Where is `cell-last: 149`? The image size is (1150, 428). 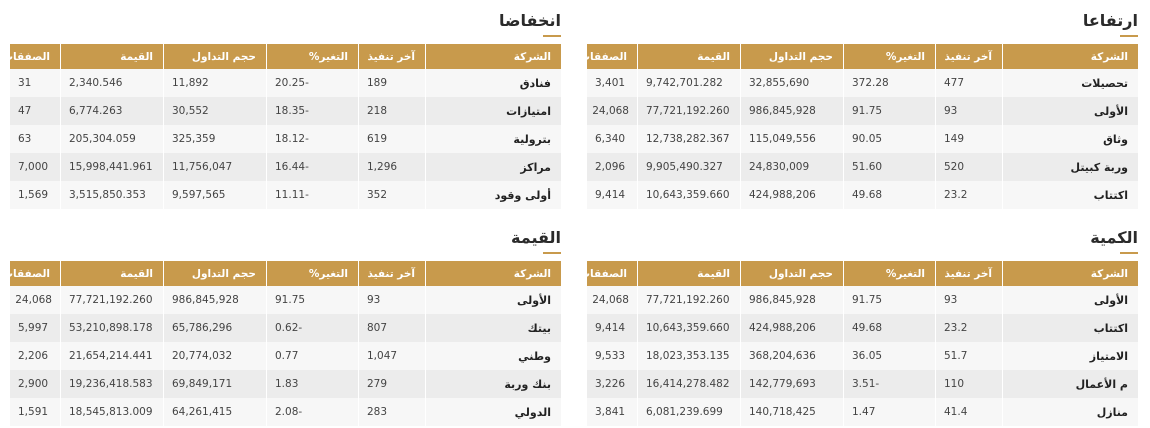 cell-last: 149 is located at coordinates (968, 139).